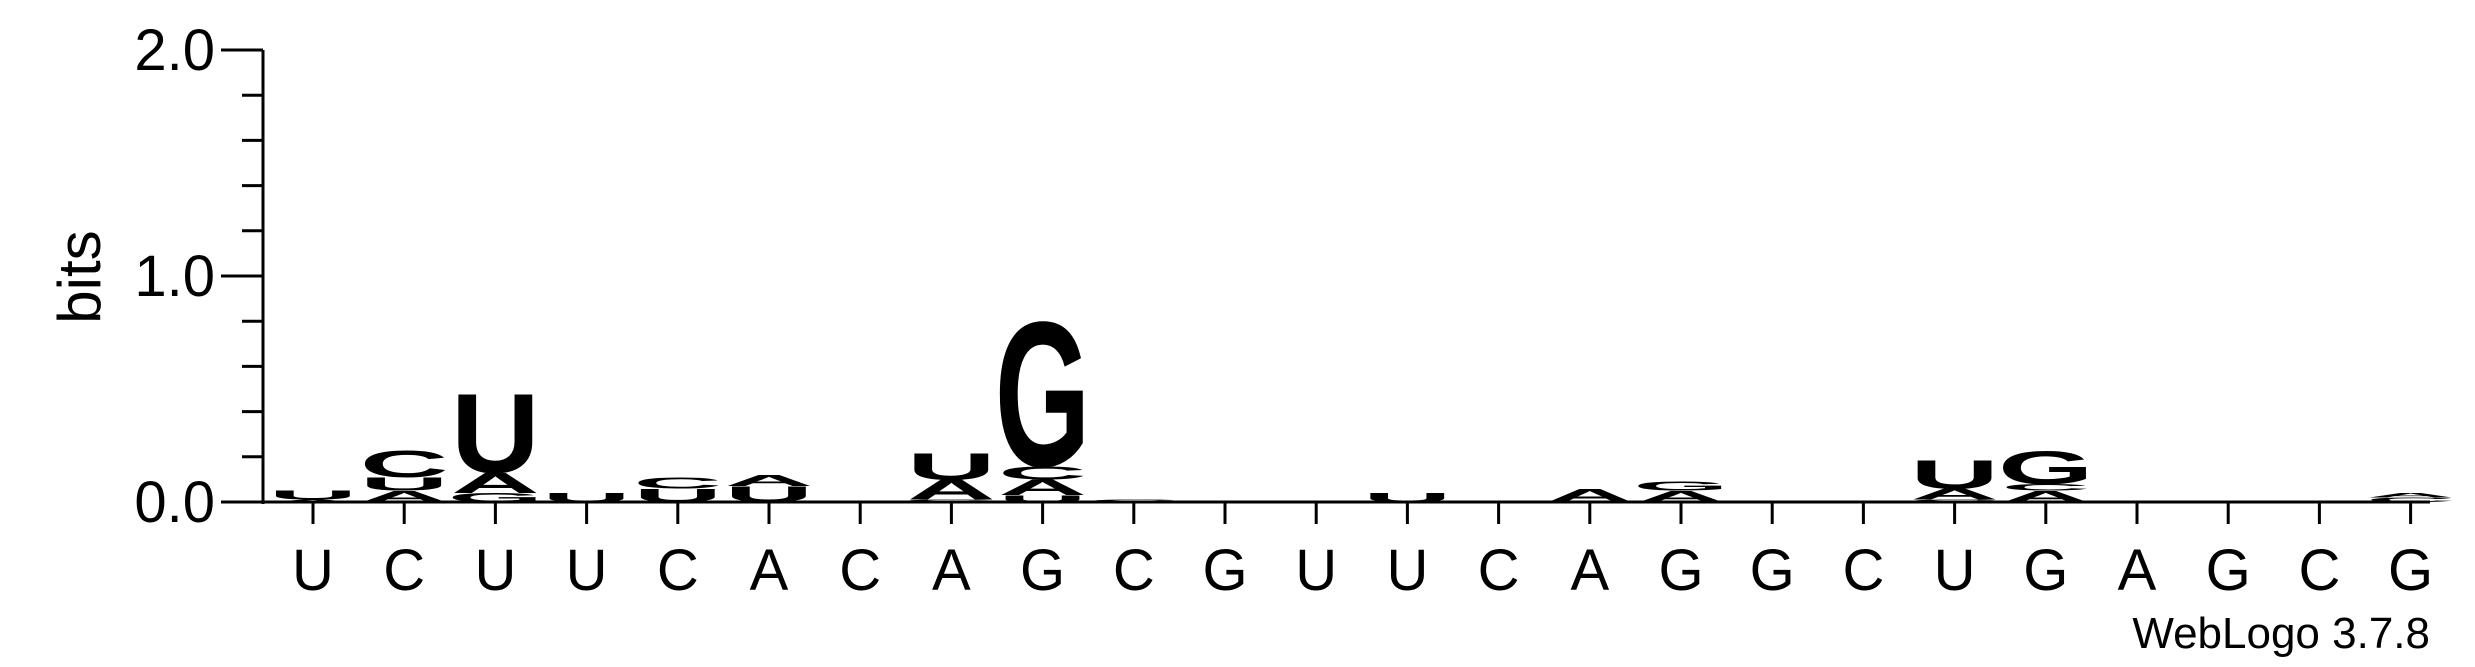 The image size is (2475, 667). What do you see at coordinates (174, 502) in the screenshot?
I see `y-tick-label: 0.0` at bounding box center [174, 502].